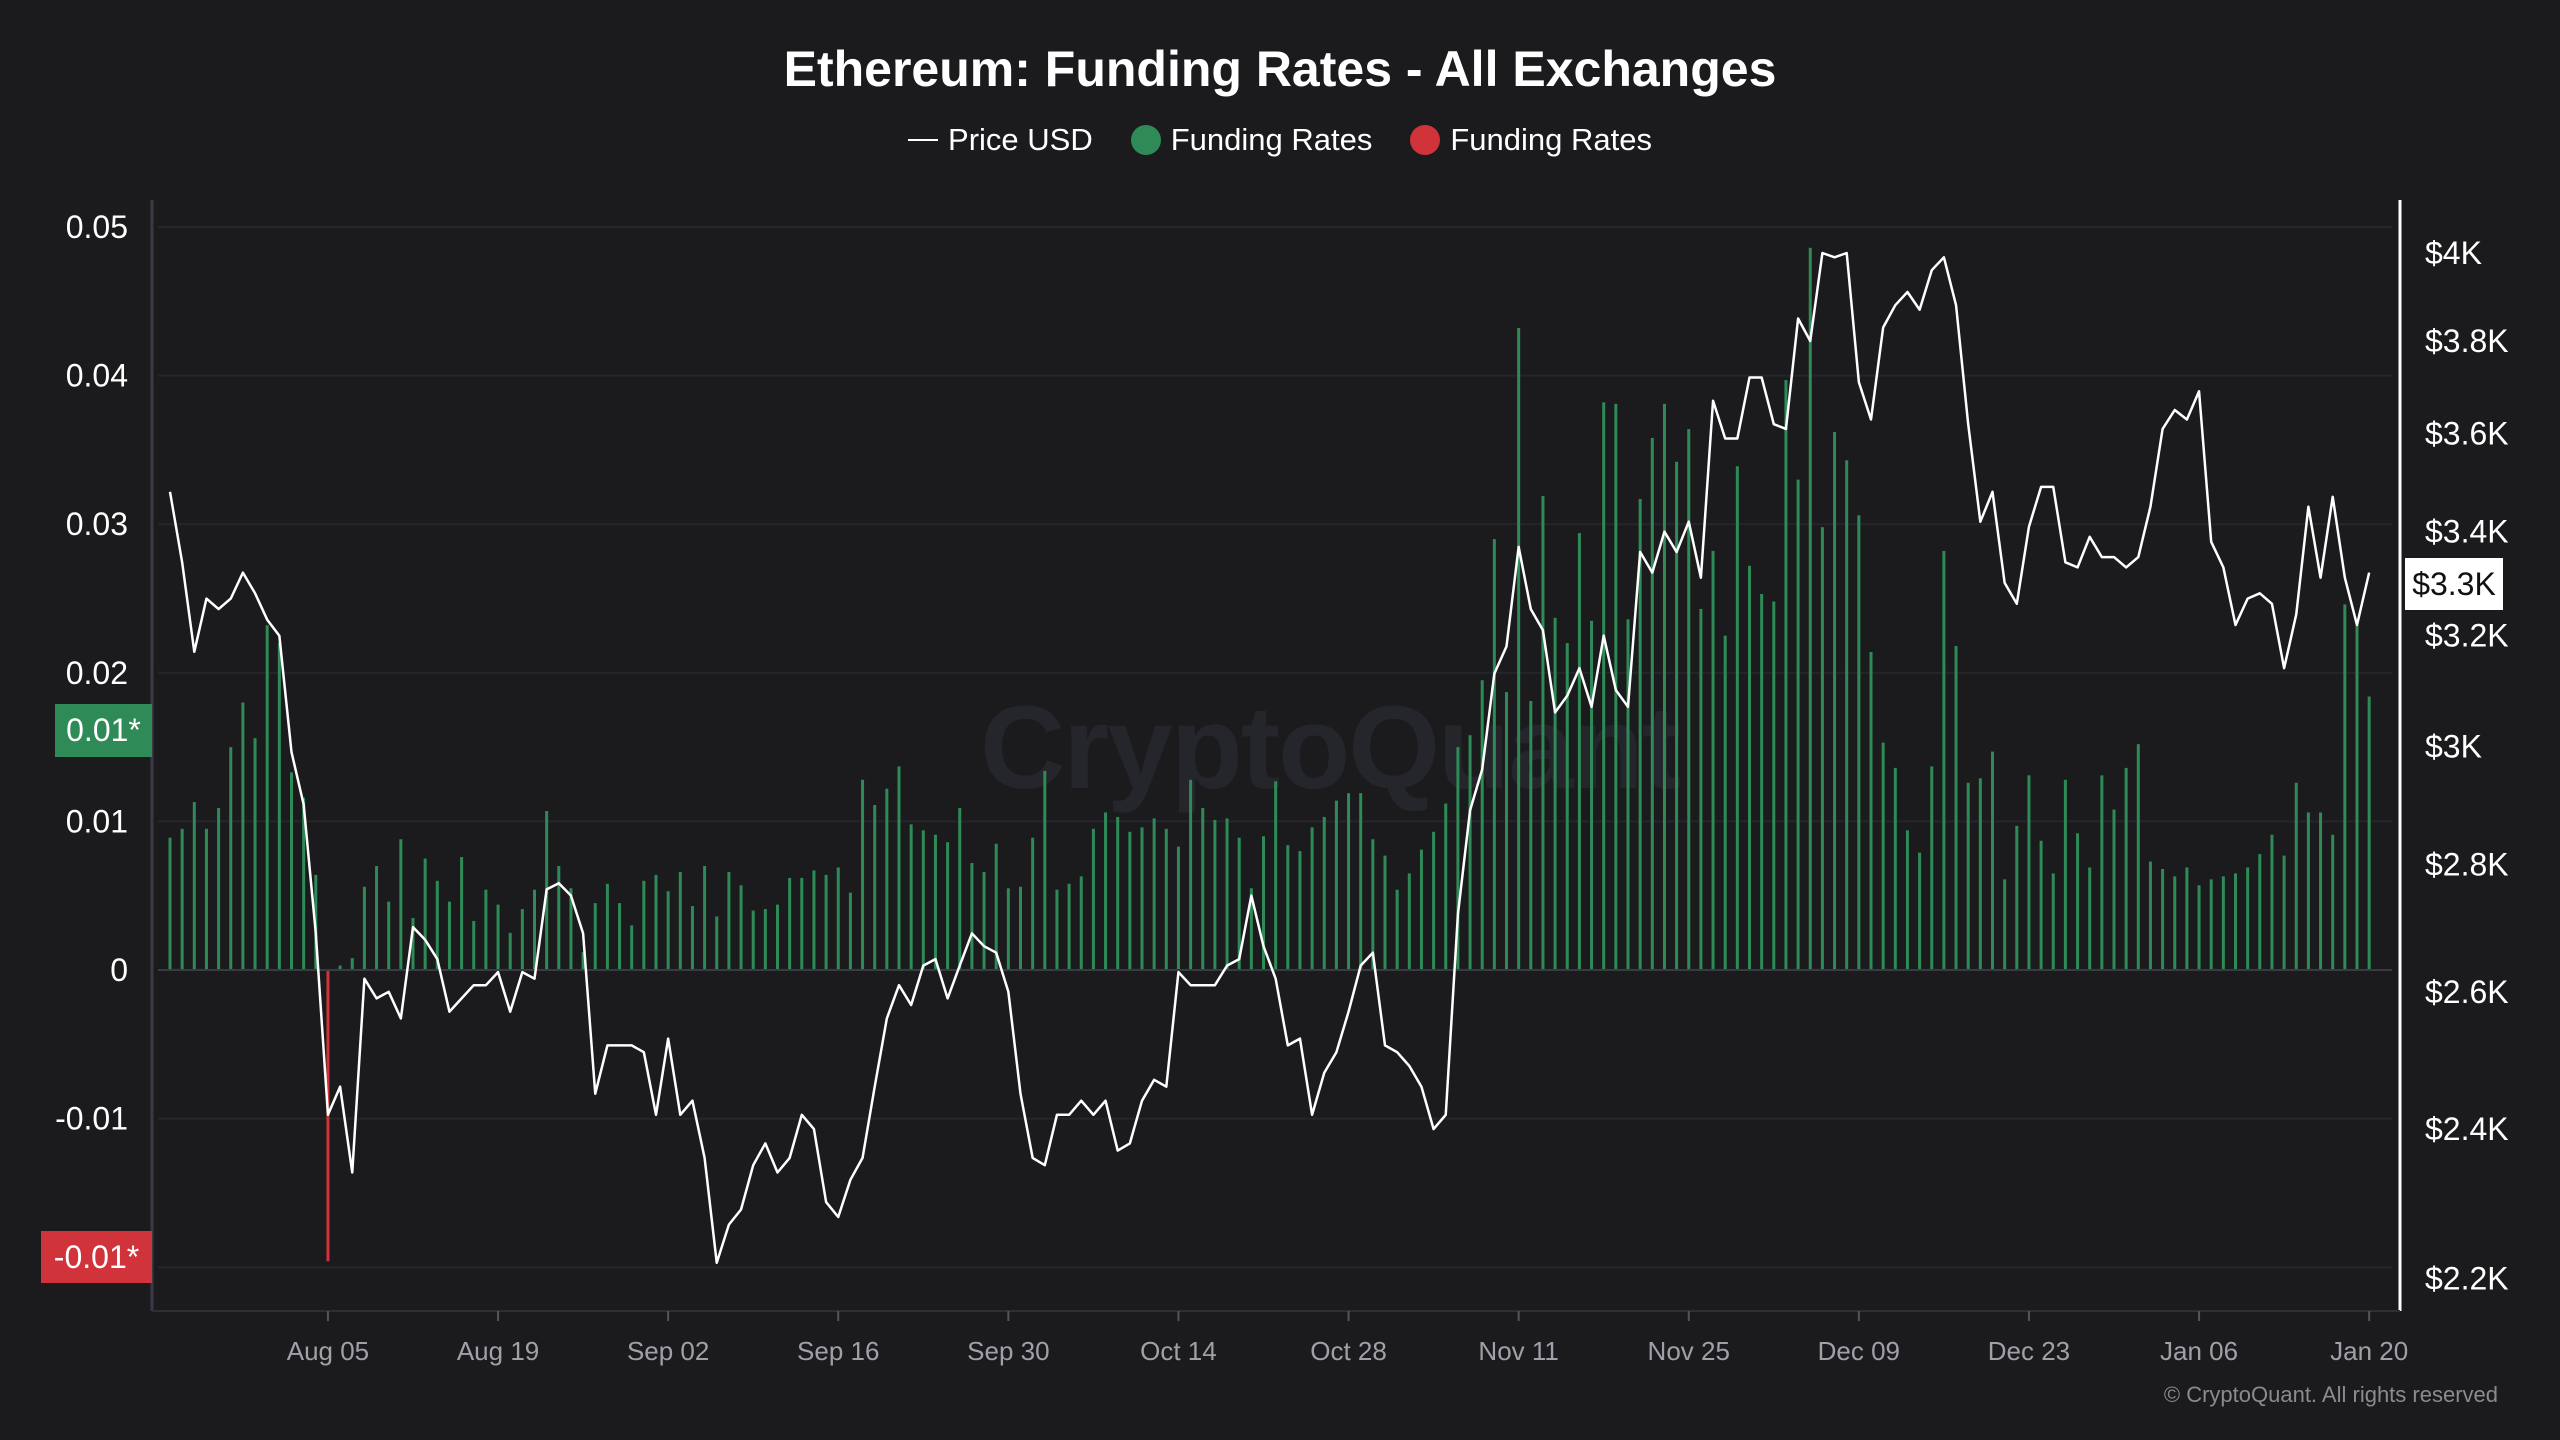 This screenshot has height=1440, width=2560. Describe the element at coordinates (2467, 1129) in the screenshot. I see `right-tick-label: $2.4K` at that location.